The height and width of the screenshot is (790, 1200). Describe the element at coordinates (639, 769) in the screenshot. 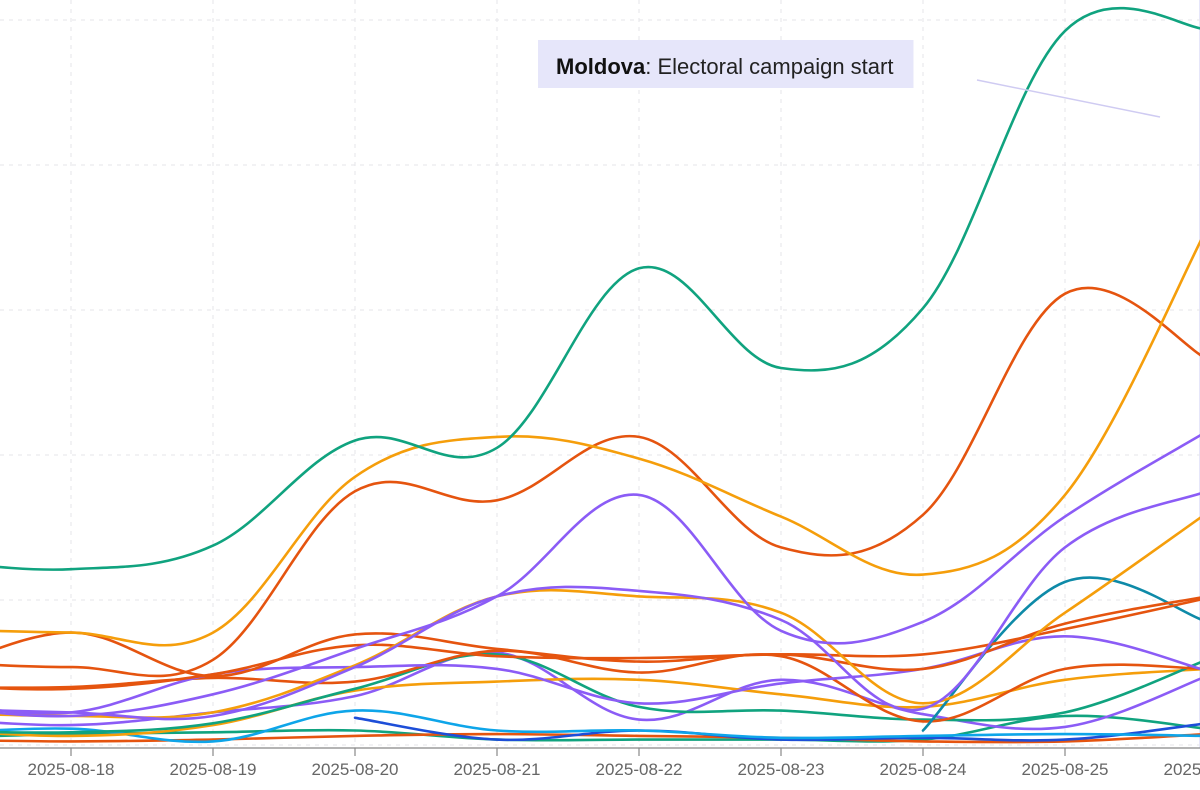

I see `x-tick-label: 2025-08-22` at that location.